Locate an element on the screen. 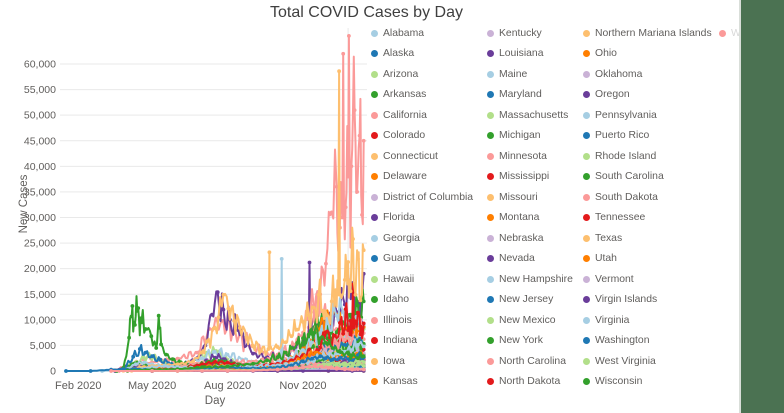 The image size is (784, 413). legend-item-connecticut: Connecticut is located at coordinates (422, 156).